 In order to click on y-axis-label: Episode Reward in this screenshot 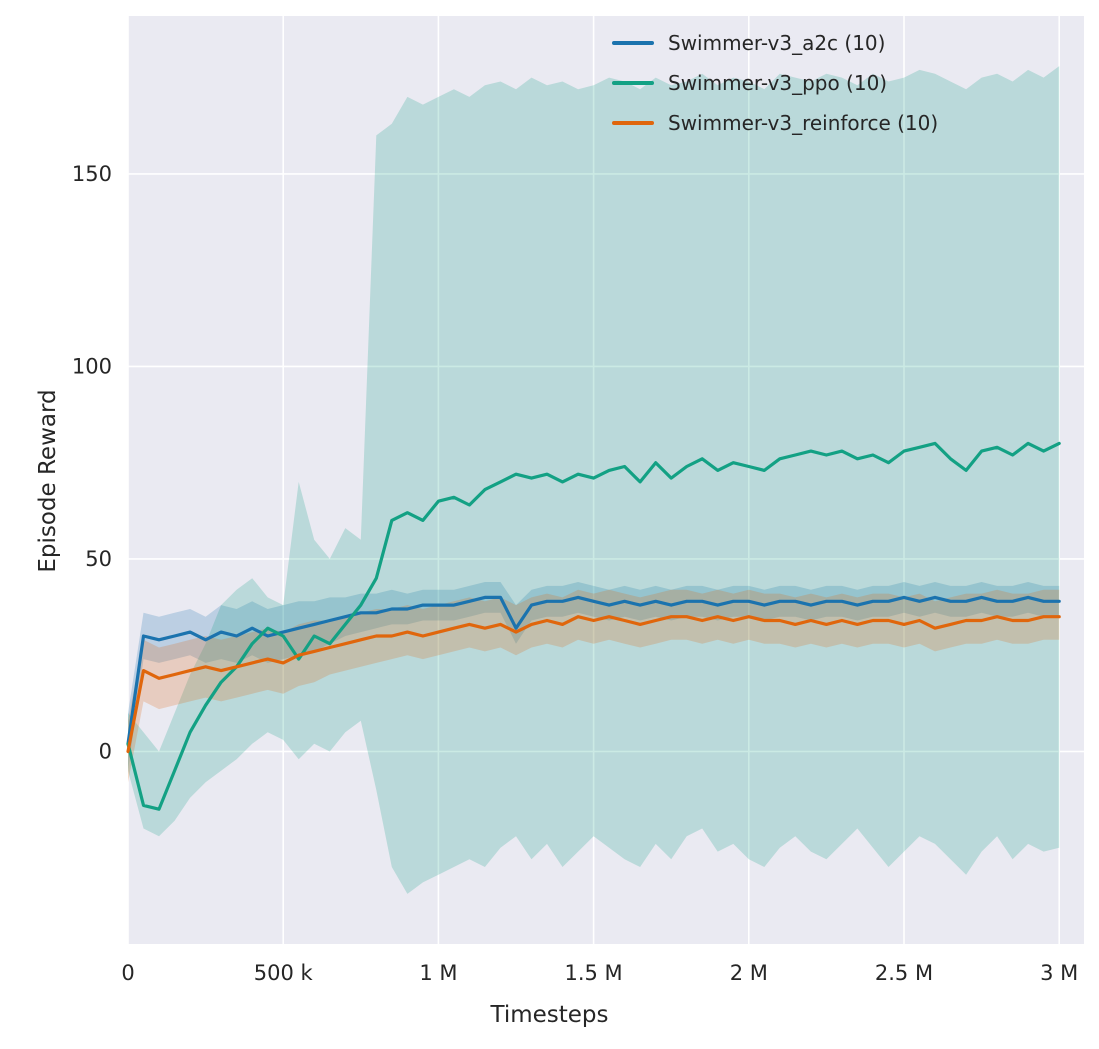, I will do `click(48, 481)`.